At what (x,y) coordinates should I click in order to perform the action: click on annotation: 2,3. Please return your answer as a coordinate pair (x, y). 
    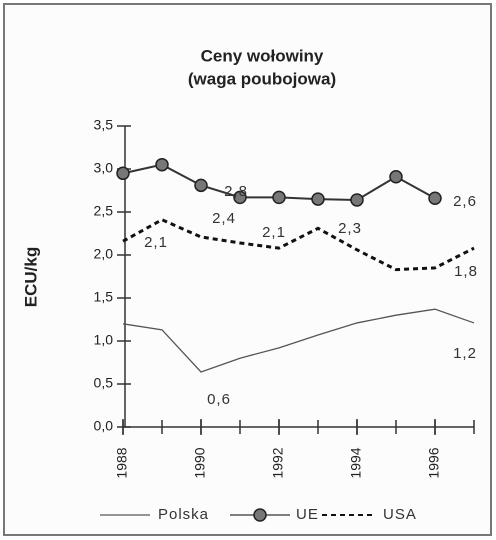
    Looking at the image, I should click on (350, 228).